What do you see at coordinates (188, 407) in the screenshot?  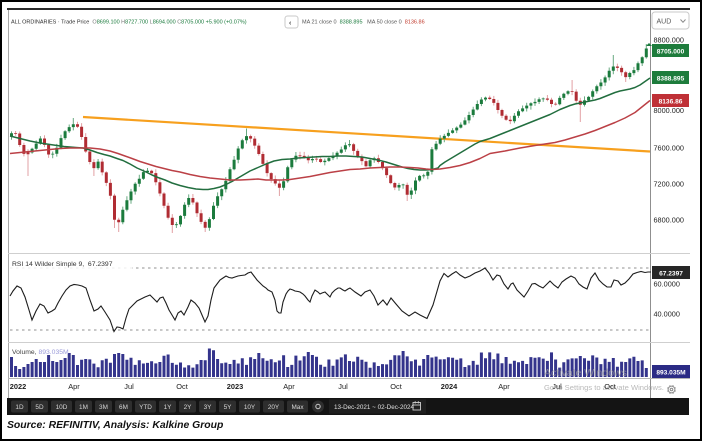 I see `svg-text: 2Y` at bounding box center [188, 407].